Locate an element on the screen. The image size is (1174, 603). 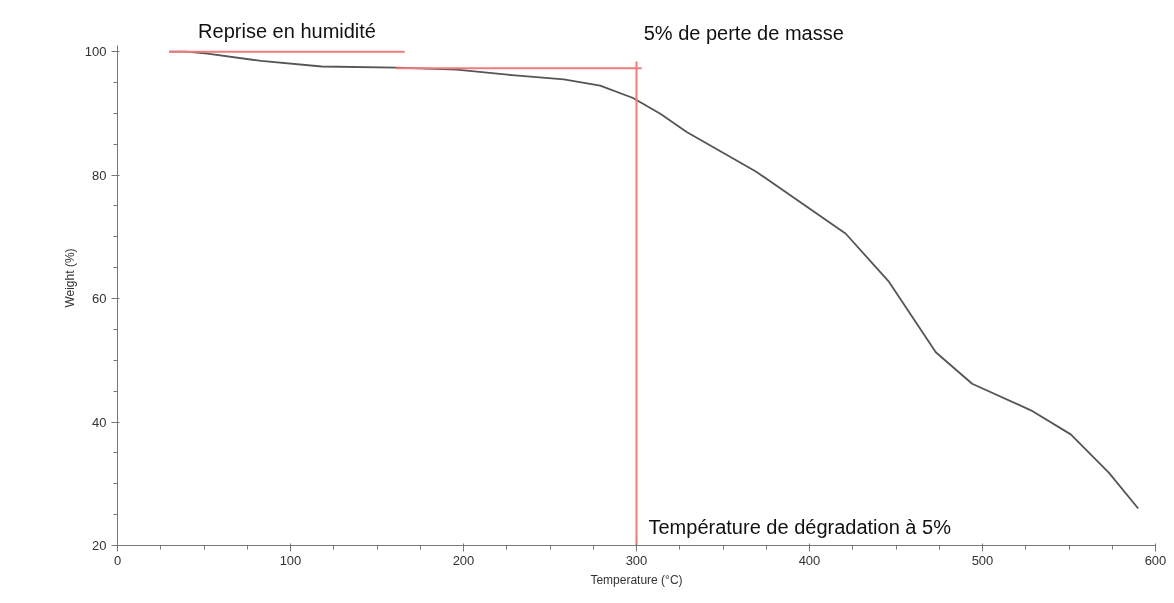
x-axis-title: Temperature (°C) is located at coordinates (636, 579).